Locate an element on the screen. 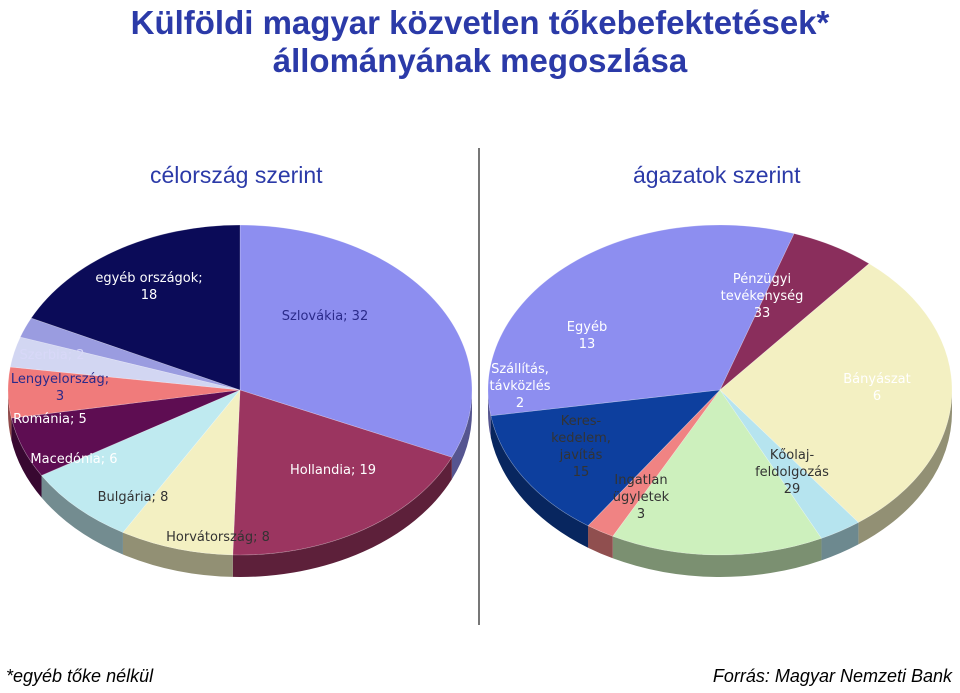 The width and height of the screenshot is (960, 693). slice-label-line: ügyletek is located at coordinates (641, 497).